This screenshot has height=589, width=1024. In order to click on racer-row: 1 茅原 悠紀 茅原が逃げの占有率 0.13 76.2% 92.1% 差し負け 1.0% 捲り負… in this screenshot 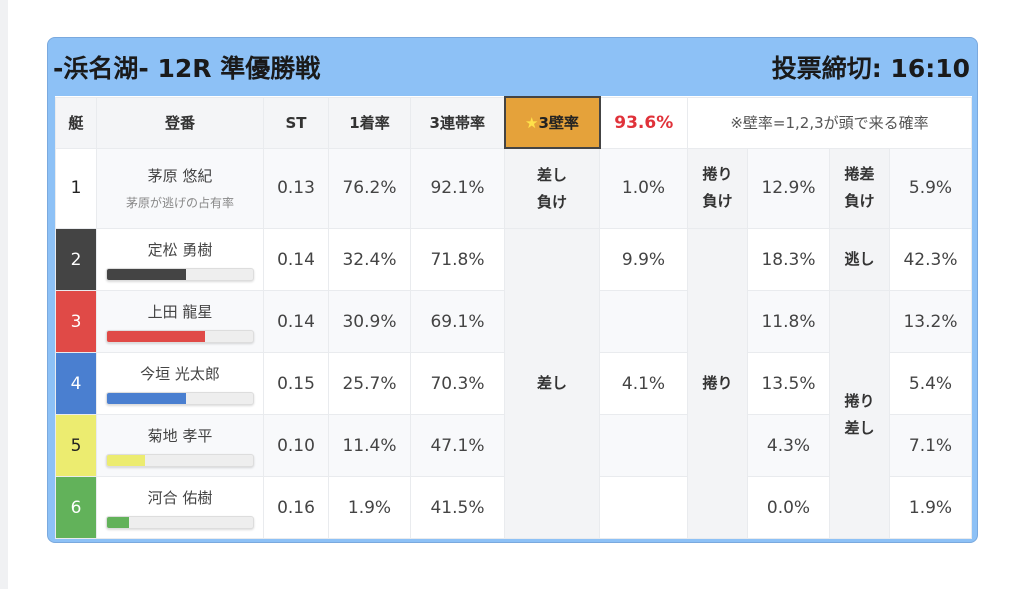, I will do `click(513, 188)`.